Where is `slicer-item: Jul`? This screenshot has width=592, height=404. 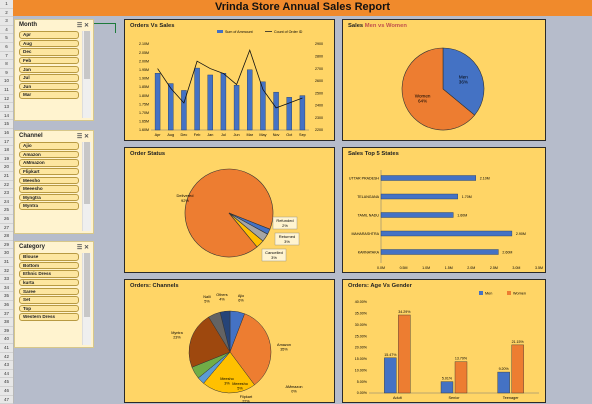
slicer-item: Jul is located at coordinates (49, 78).